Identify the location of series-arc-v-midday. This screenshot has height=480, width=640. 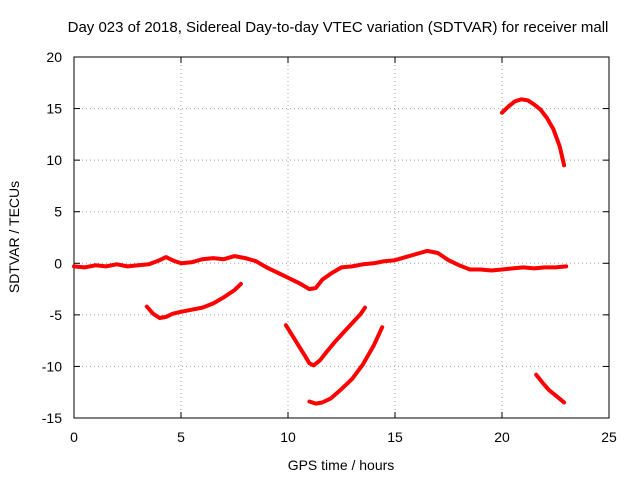
(325, 336).